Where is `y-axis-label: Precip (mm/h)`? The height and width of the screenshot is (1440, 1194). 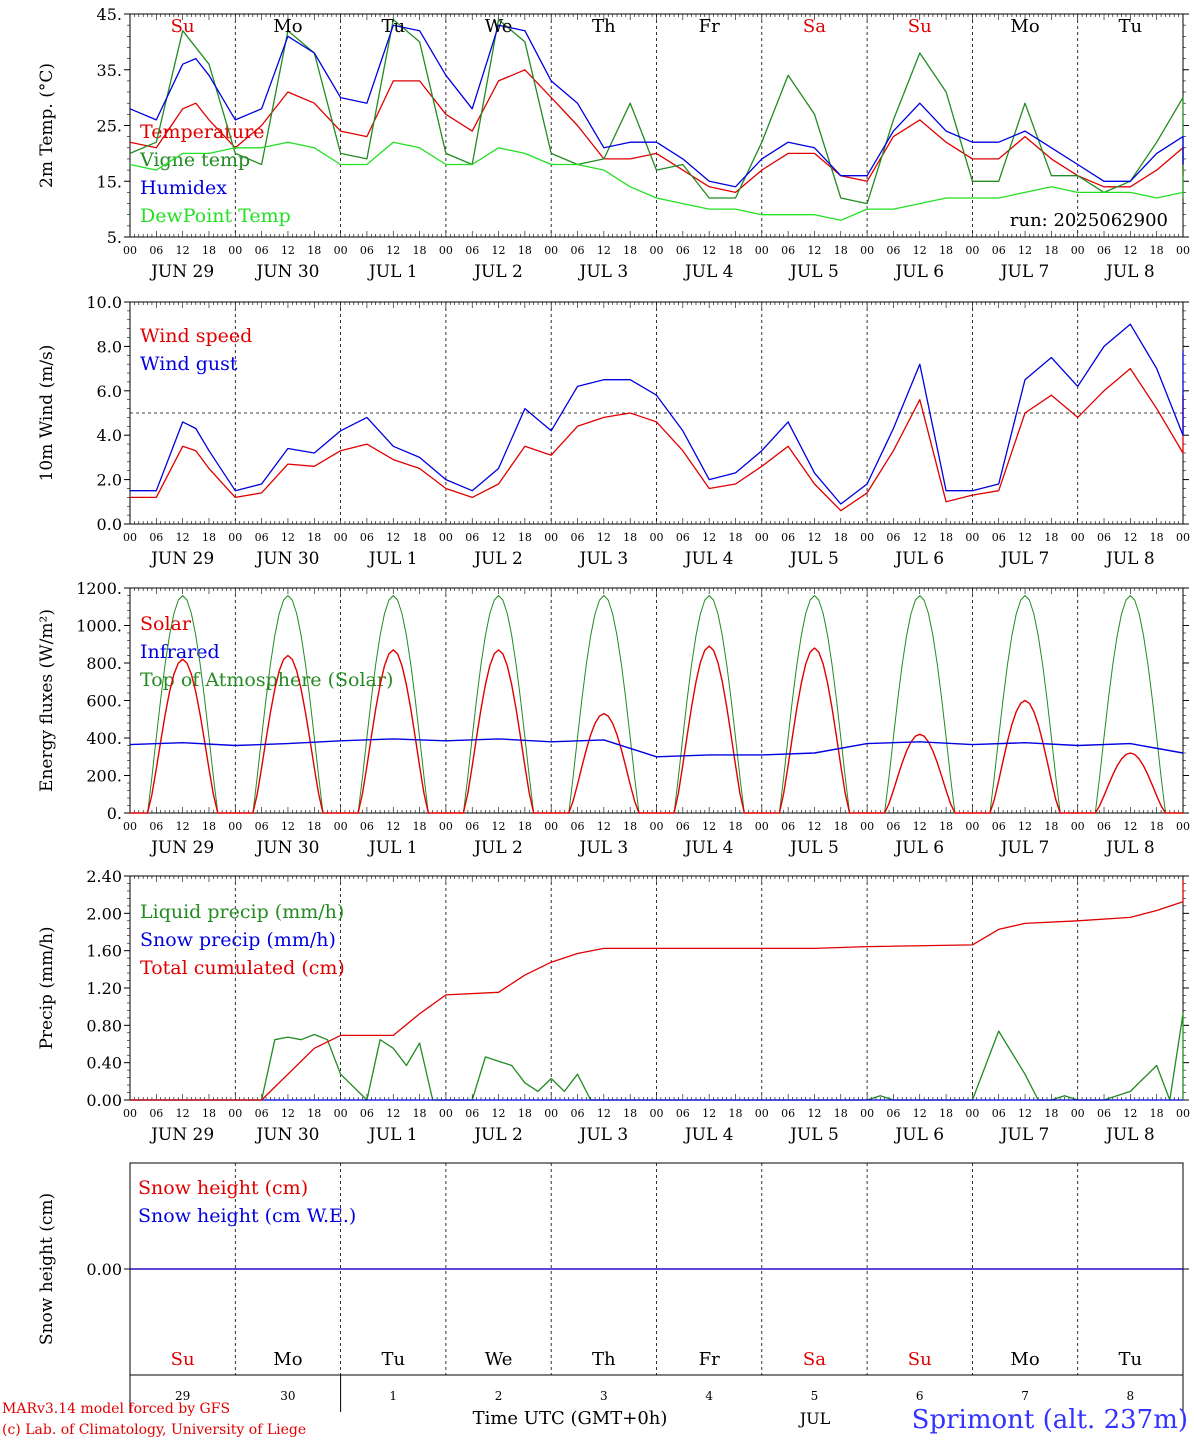
y-axis-label: Precip (mm/h) is located at coordinates (47, 987).